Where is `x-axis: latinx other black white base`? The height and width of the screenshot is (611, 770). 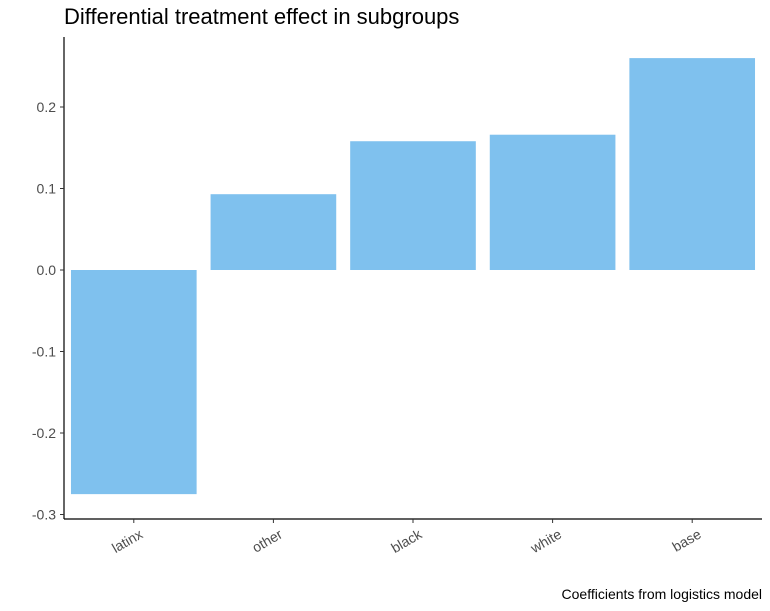 x-axis: latinx other black white base is located at coordinates (413, 537).